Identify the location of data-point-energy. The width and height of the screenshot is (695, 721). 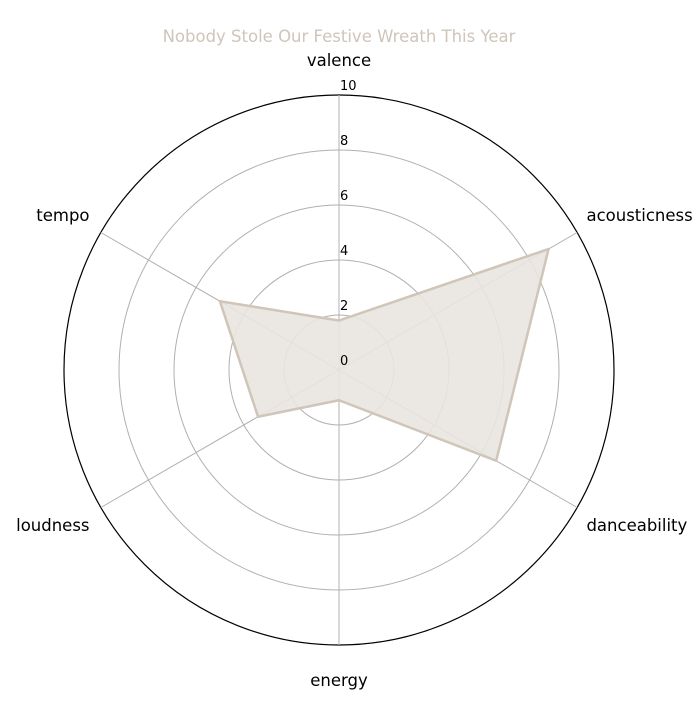
(339, 400).